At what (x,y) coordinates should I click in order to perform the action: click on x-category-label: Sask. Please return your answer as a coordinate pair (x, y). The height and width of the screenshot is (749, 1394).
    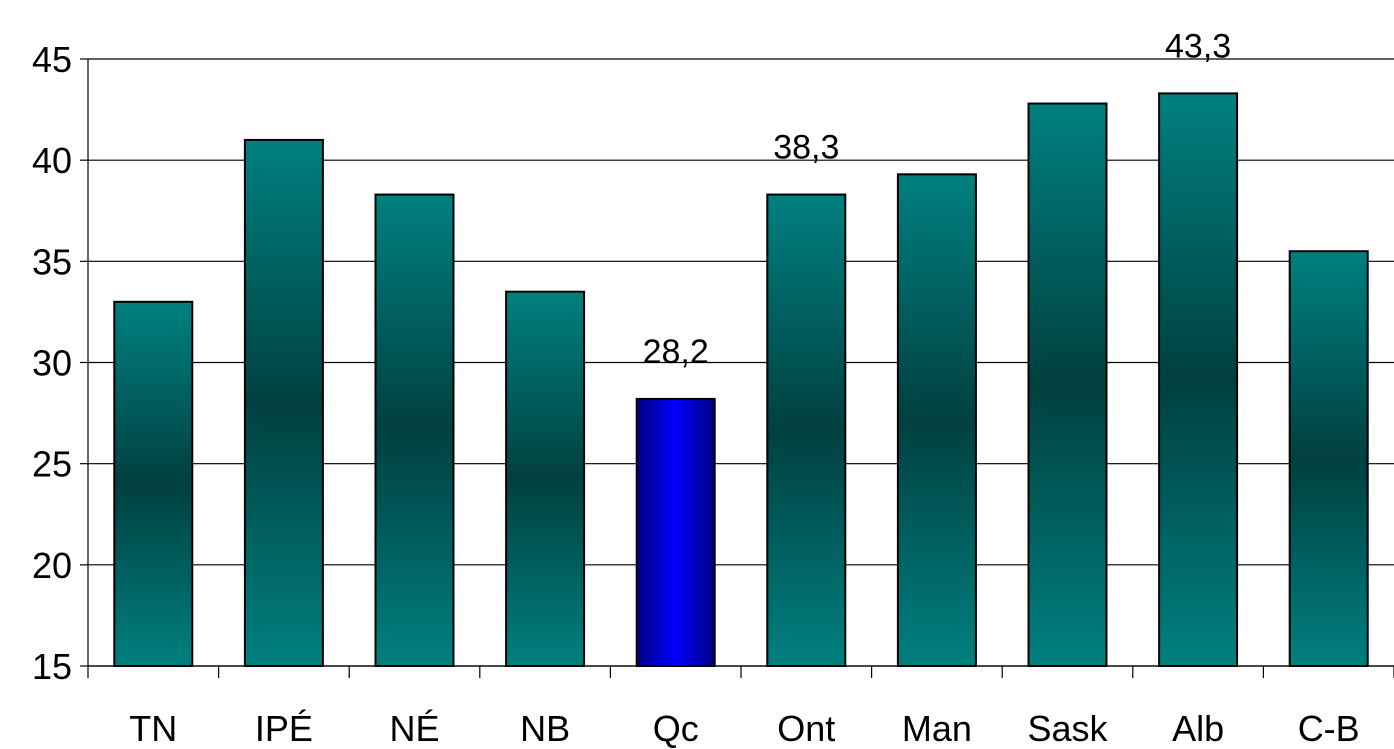
    Looking at the image, I should click on (1067, 728).